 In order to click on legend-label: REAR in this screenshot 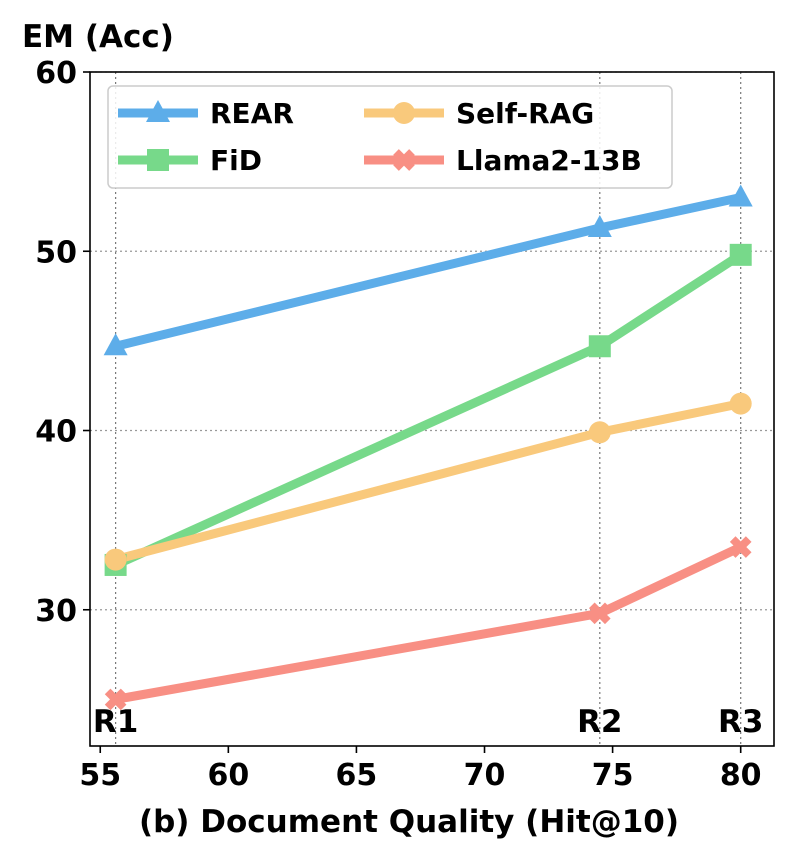, I will do `click(252, 113)`.